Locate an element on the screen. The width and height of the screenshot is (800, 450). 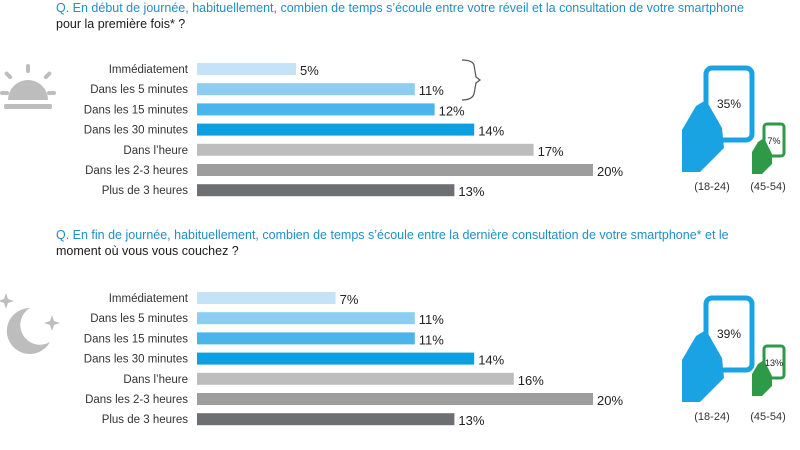
question-1-line-2: pour la première fois* ? is located at coordinates (121, 24).